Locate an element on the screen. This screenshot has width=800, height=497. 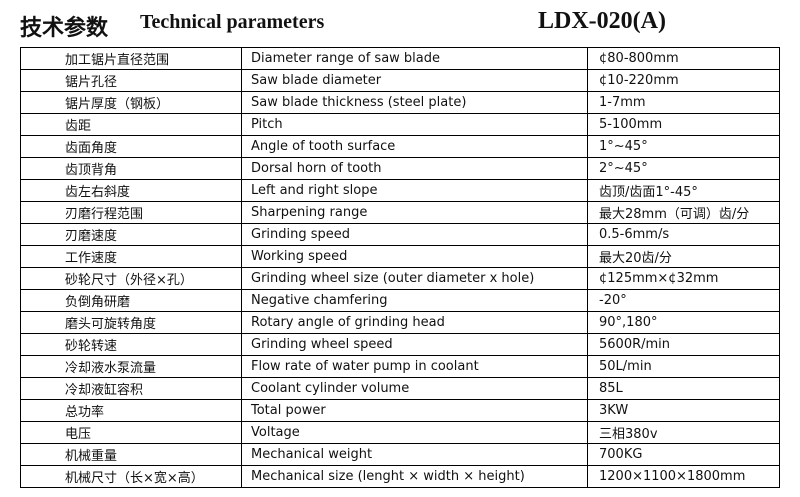
param-en: Pitch is located at coordinates (414, 124).